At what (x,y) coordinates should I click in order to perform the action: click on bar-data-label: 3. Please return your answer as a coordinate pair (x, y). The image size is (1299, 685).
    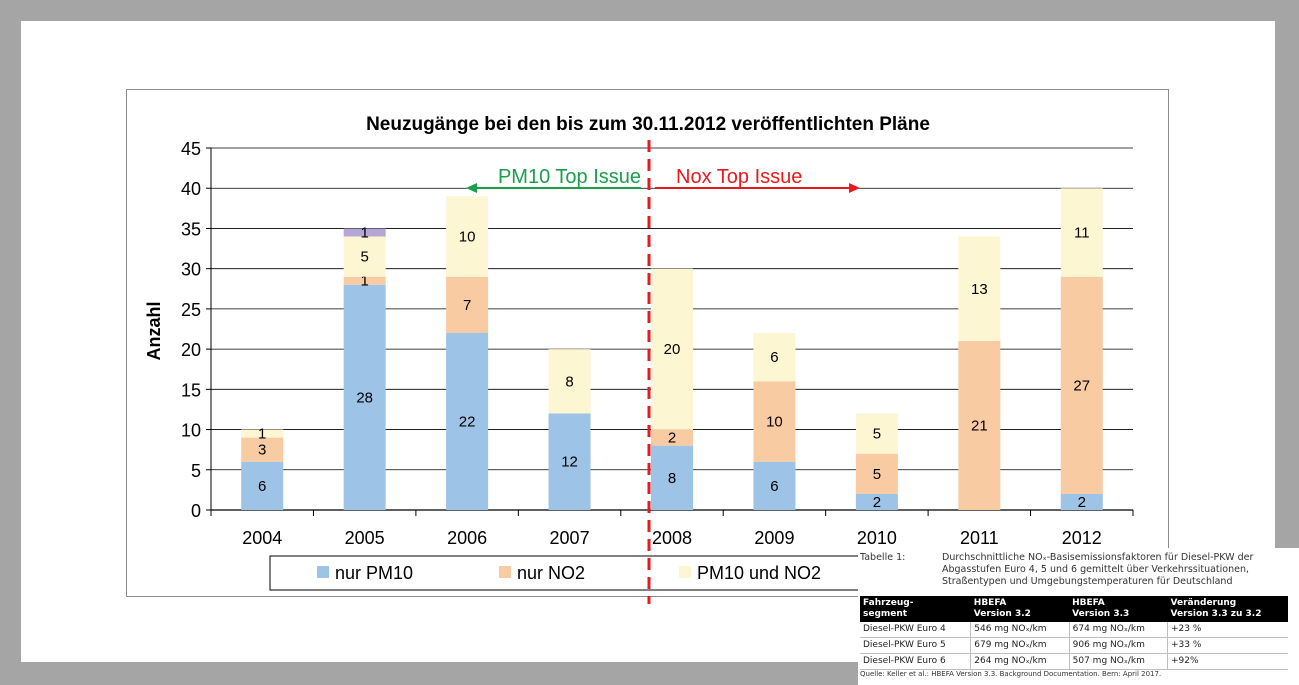
    Looking at the image, I should click on (262, 450).